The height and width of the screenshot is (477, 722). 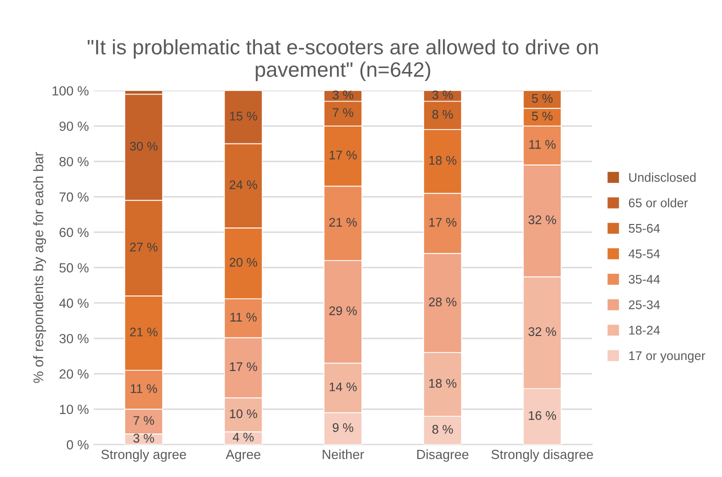 I want to click on legend-label: 17 or younger, so click(x=667, y=357).